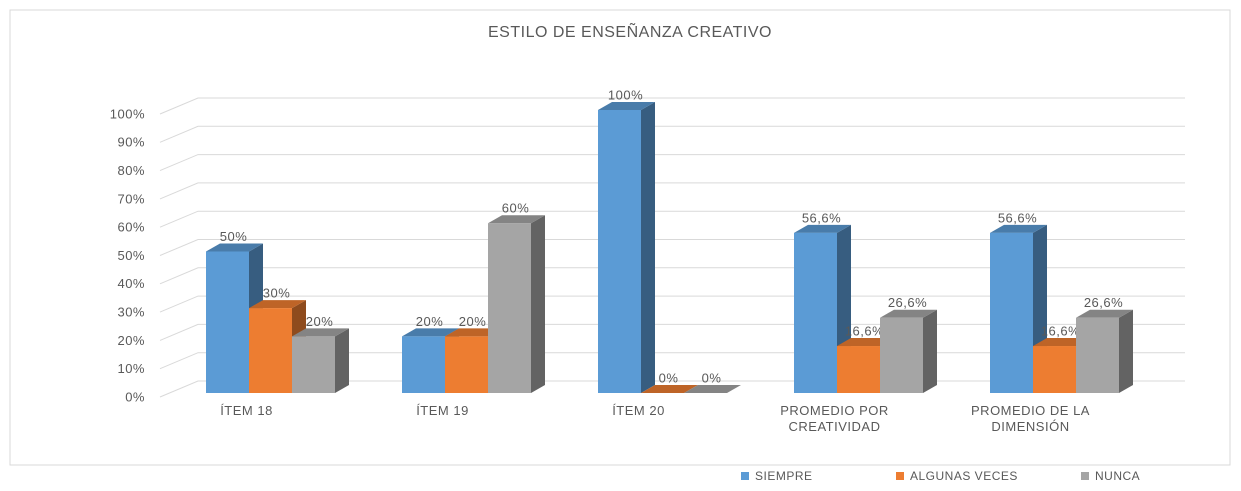 Image resolution: width=1241 pixels, height=491 pixels. Describe the element at coordinates (1117, 476) in the screenshot. I see `legend-label: NUNCA` at that location.